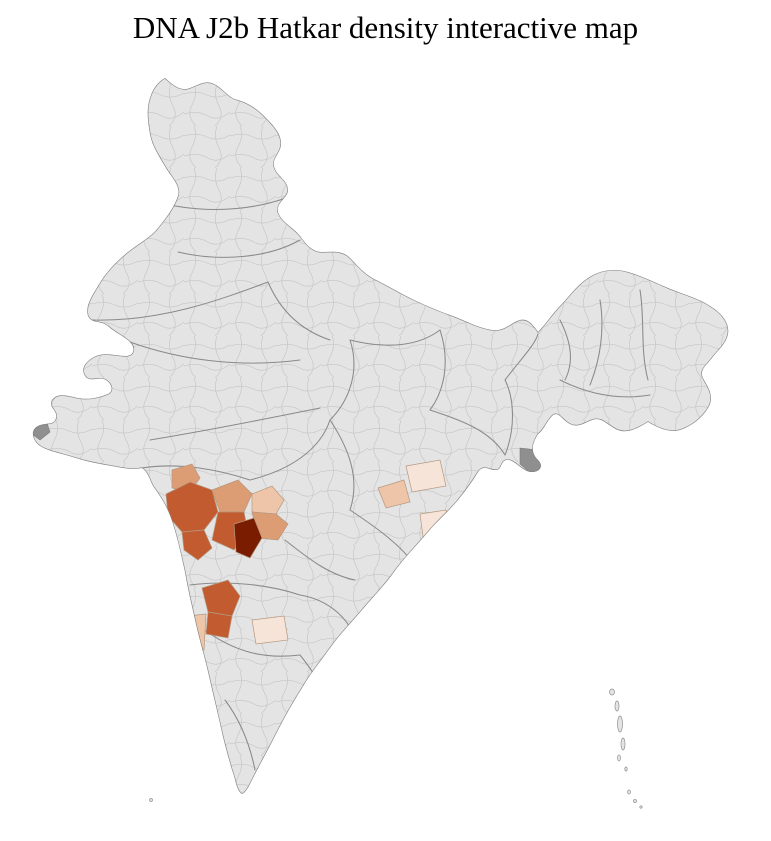 This screenshot has width=771, height=841. What do you see at coordinates (385, 27) in the screenshot?
I see `page-title: DNA J2b Hatkar density interactive map` at bounding box center [385, 27].